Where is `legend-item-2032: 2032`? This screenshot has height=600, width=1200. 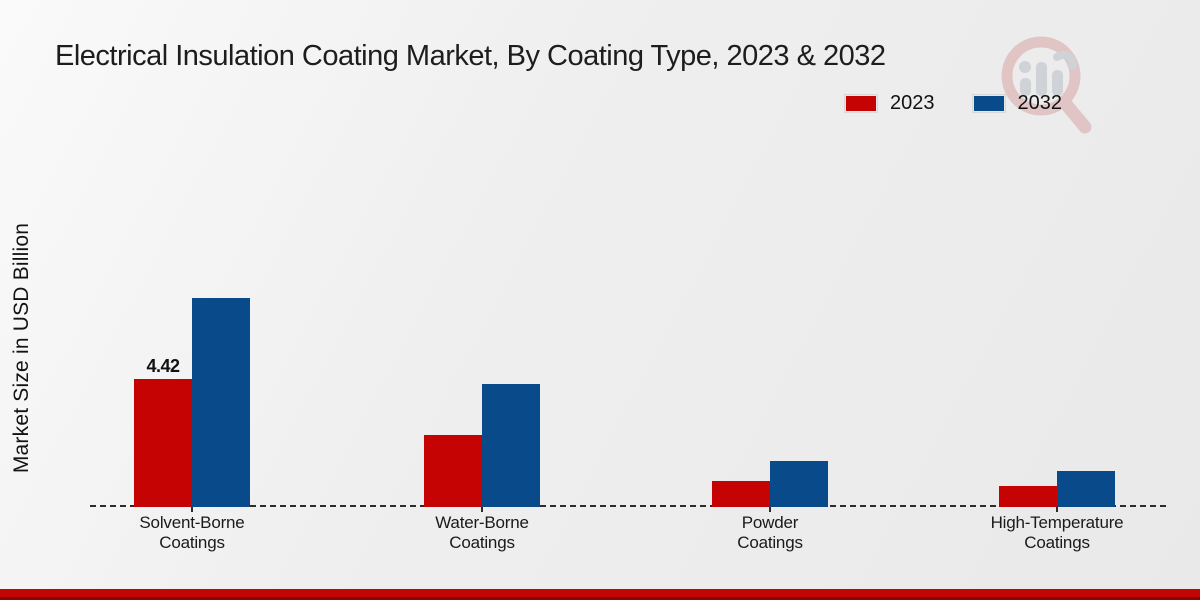 legend-item-2032: 2032 is located at coordinates (1017, 103).